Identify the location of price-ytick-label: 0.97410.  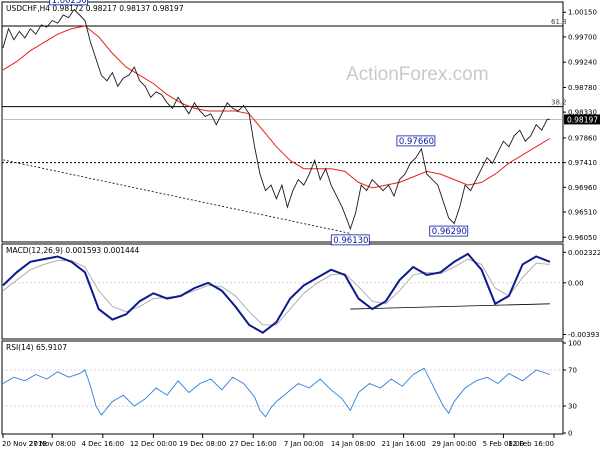
(582, 163).